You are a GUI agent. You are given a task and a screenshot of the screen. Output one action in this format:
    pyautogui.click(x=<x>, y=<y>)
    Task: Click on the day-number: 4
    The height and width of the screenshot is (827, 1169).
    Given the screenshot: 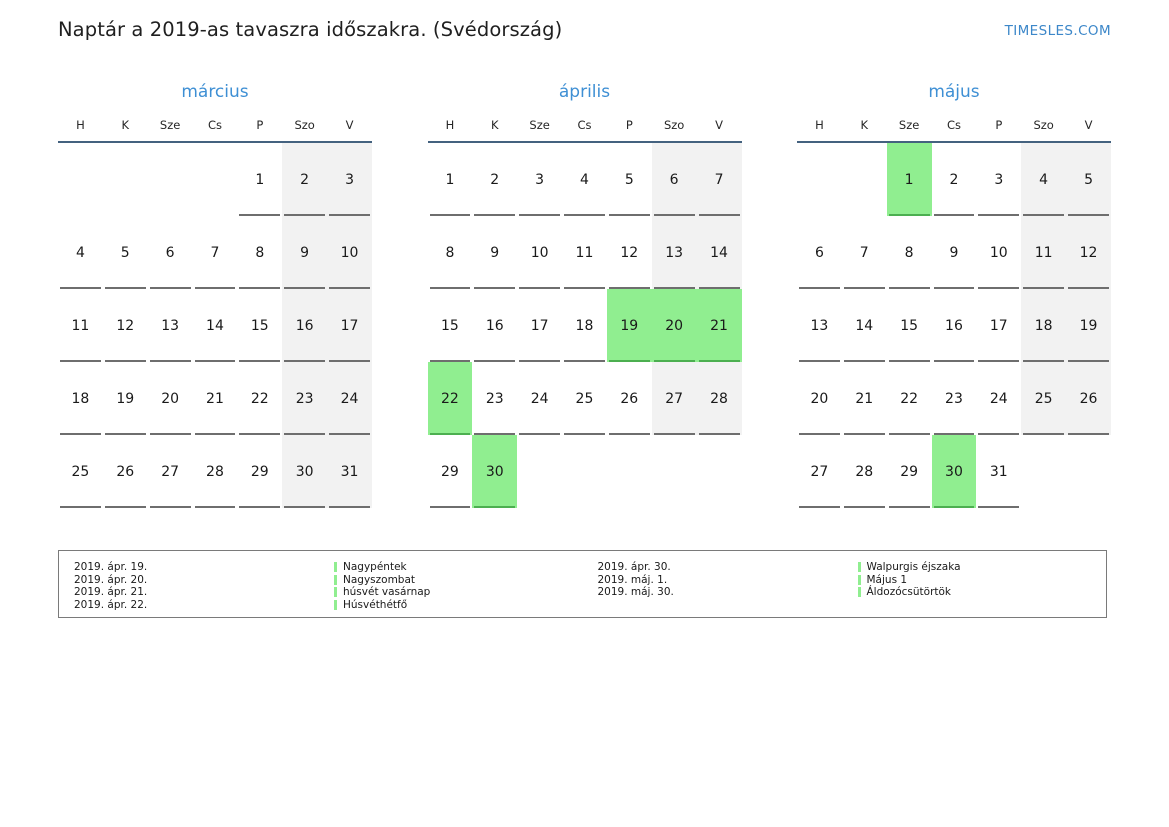 What is the action you would take?
    pyautogui.click(x=80, y=252)
    